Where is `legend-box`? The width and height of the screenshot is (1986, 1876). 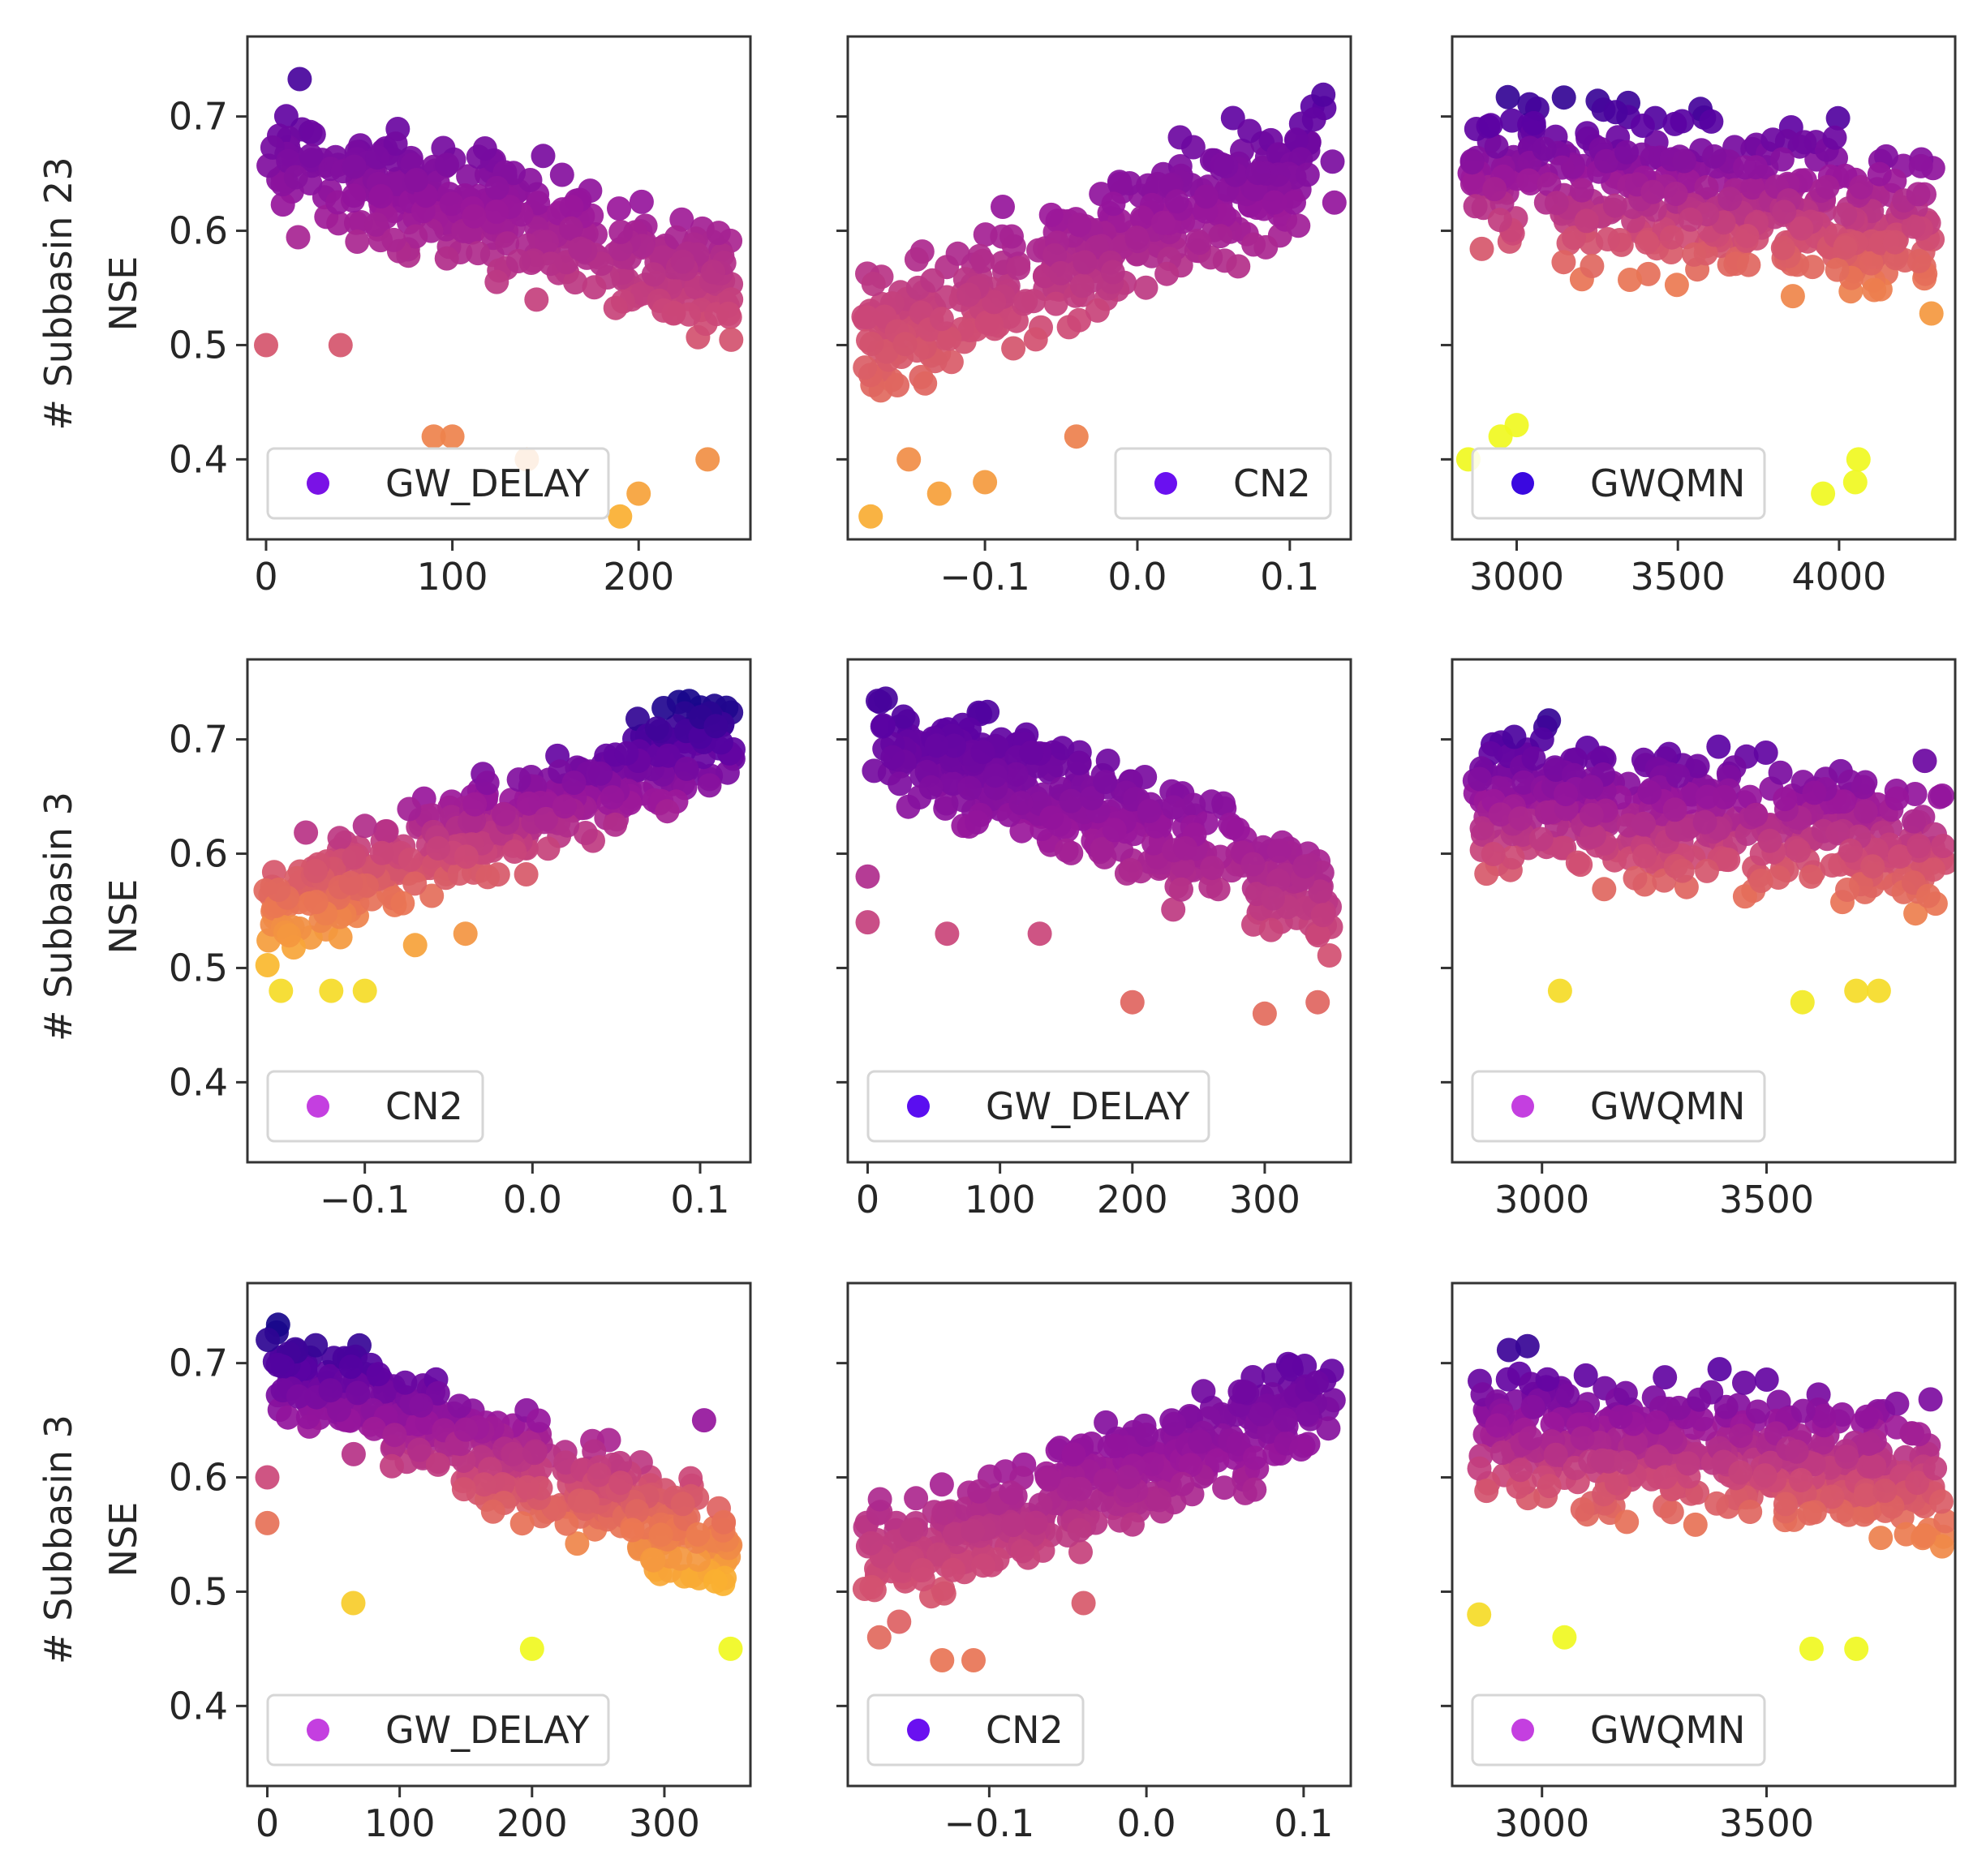
legend-box is located at coordinates (1618, 484).